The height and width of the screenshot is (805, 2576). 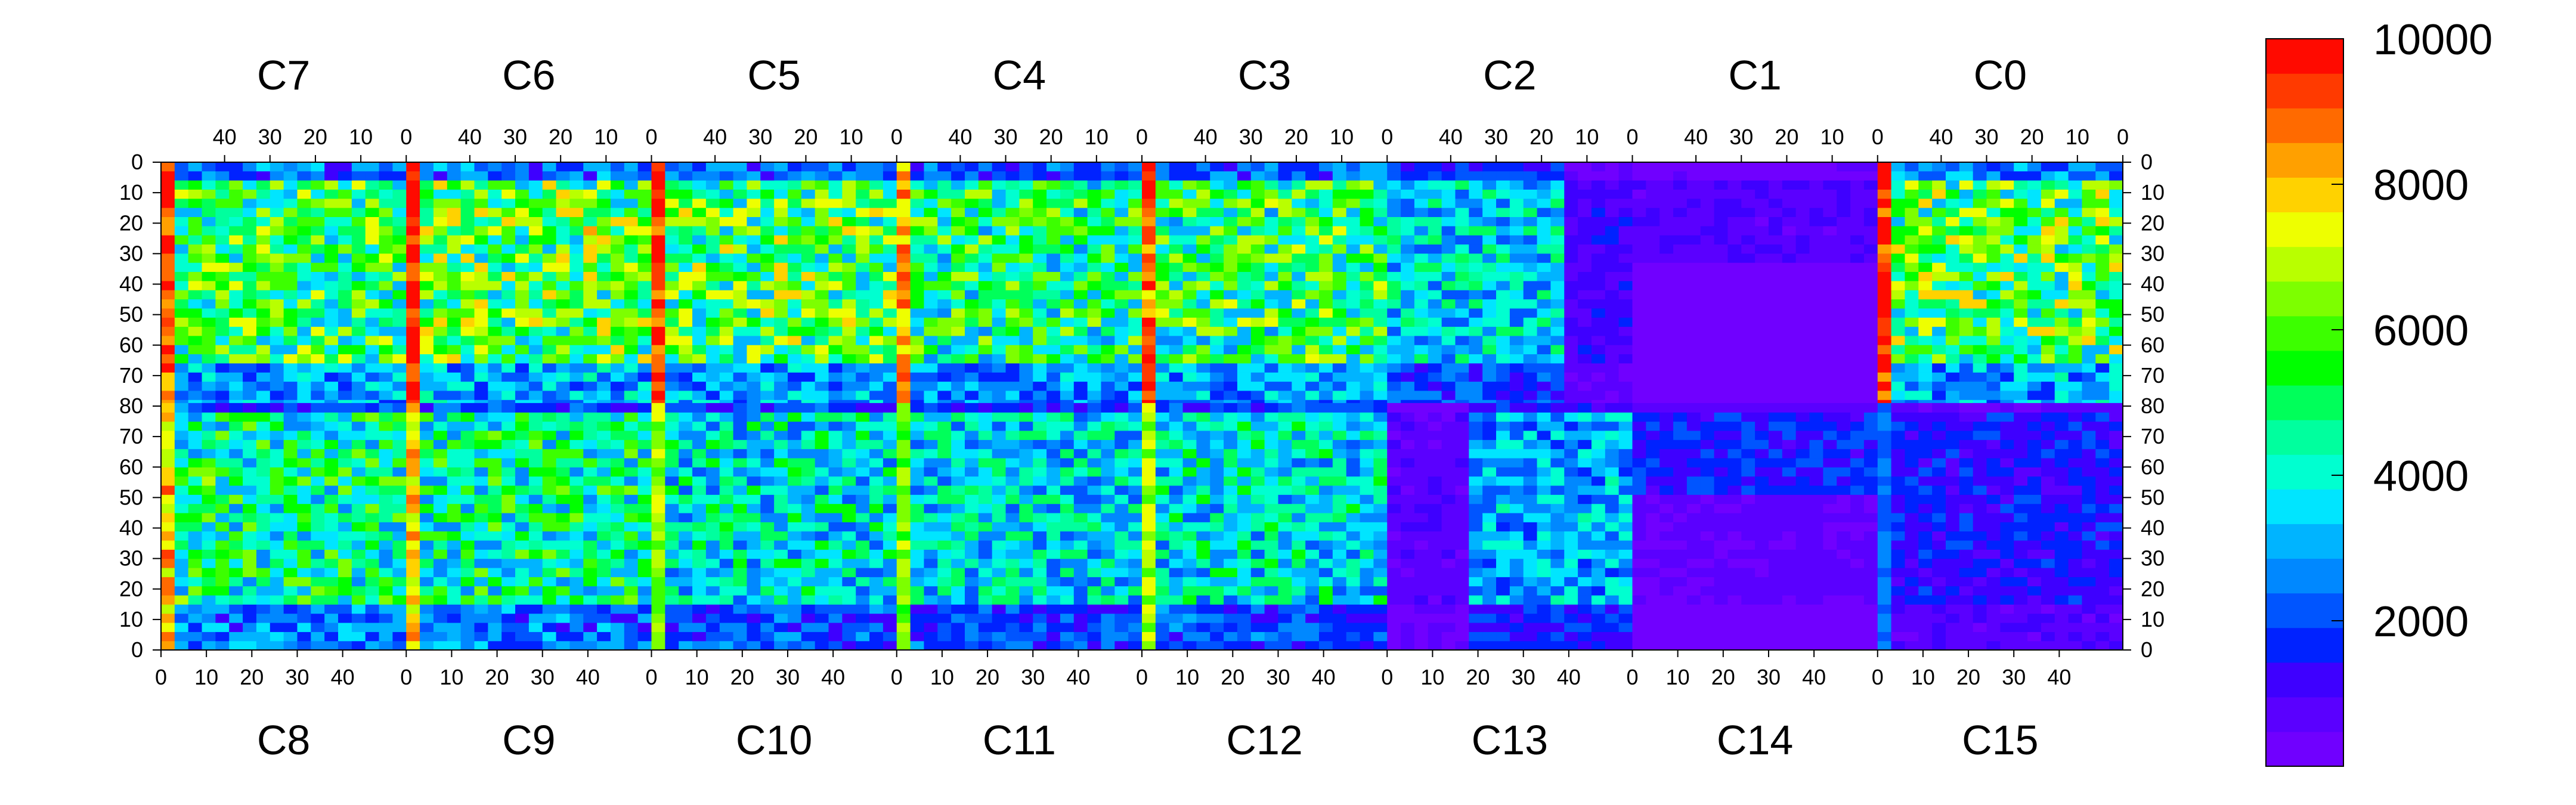 What do you see at coordinates (2421, 331) in the screenshot?
I see `colorbar-tick-label: 6000` at bounding box center [2421, 331].